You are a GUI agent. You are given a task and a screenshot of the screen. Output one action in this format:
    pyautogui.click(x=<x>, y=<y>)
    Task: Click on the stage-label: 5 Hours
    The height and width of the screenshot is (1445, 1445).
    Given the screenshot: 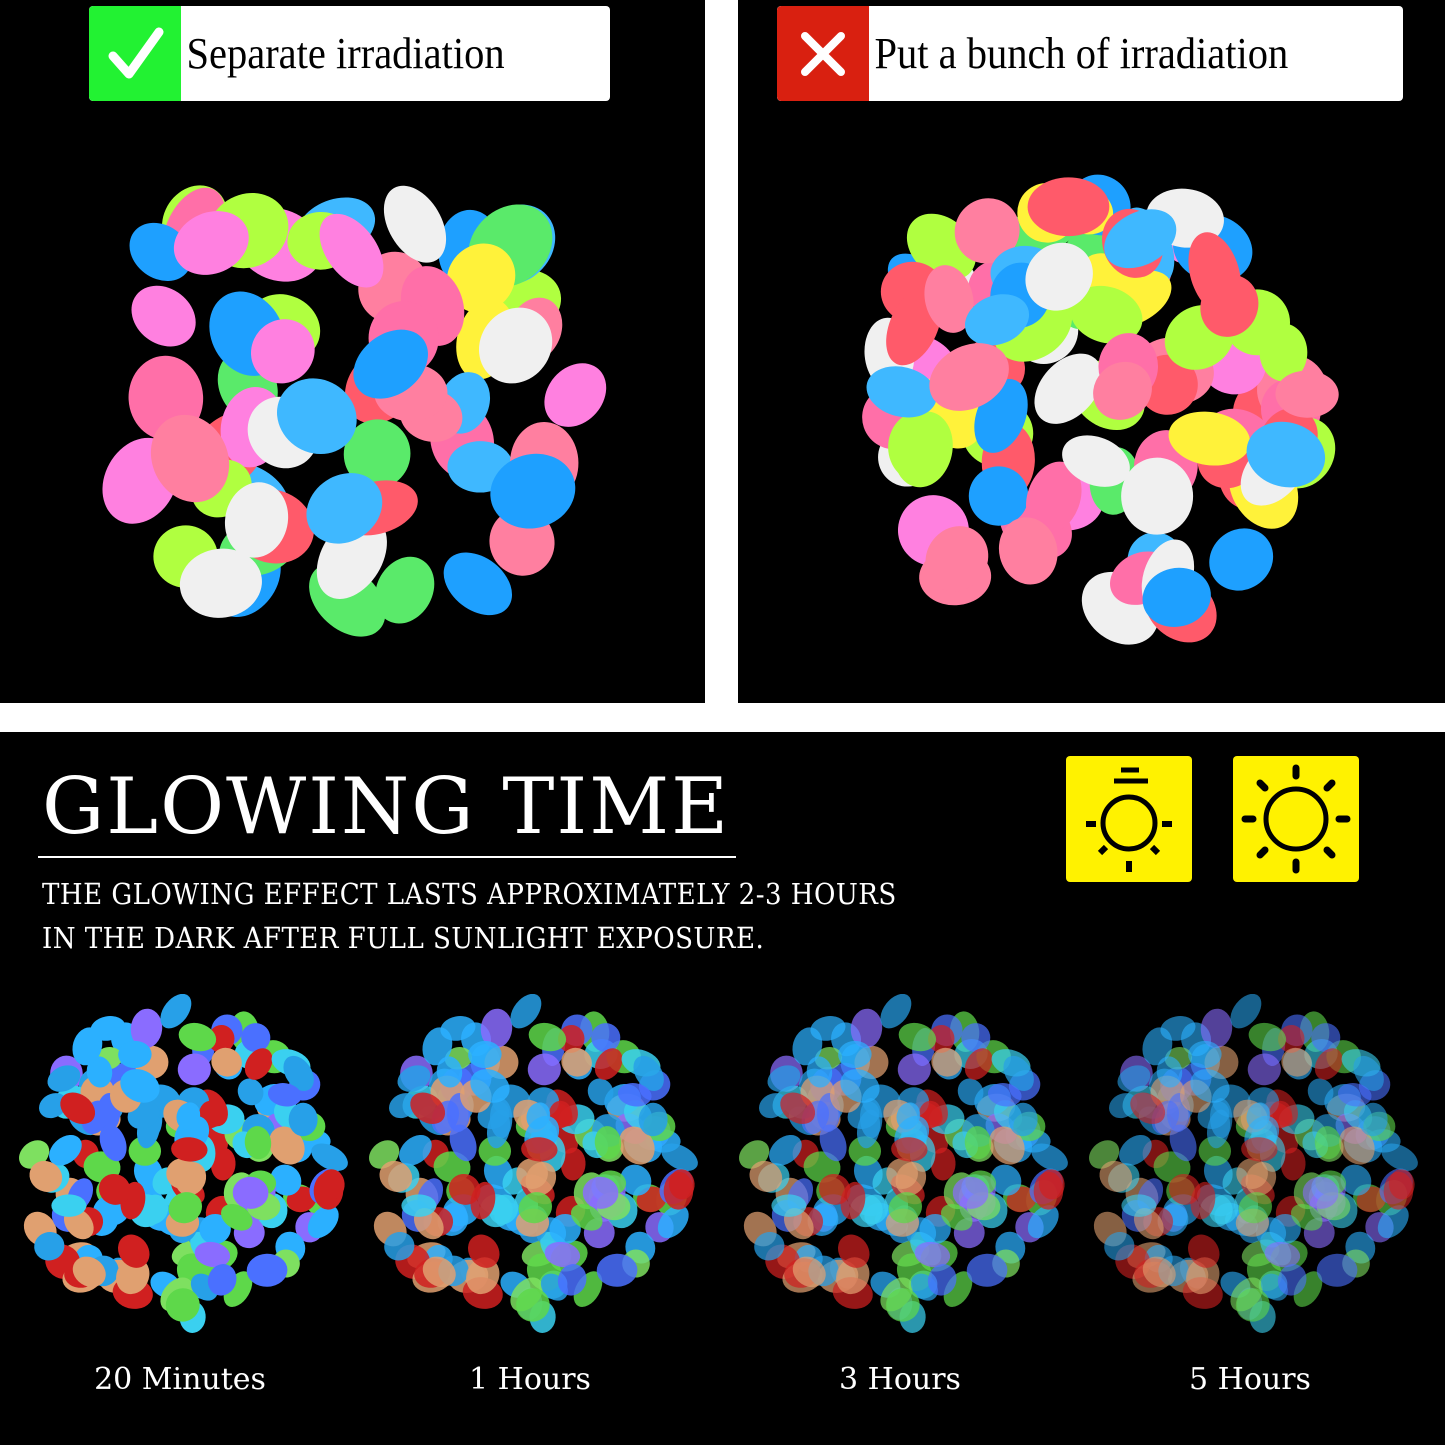 What is the action you would take?
    pyautogui.click(x=1250, y=1379)
    